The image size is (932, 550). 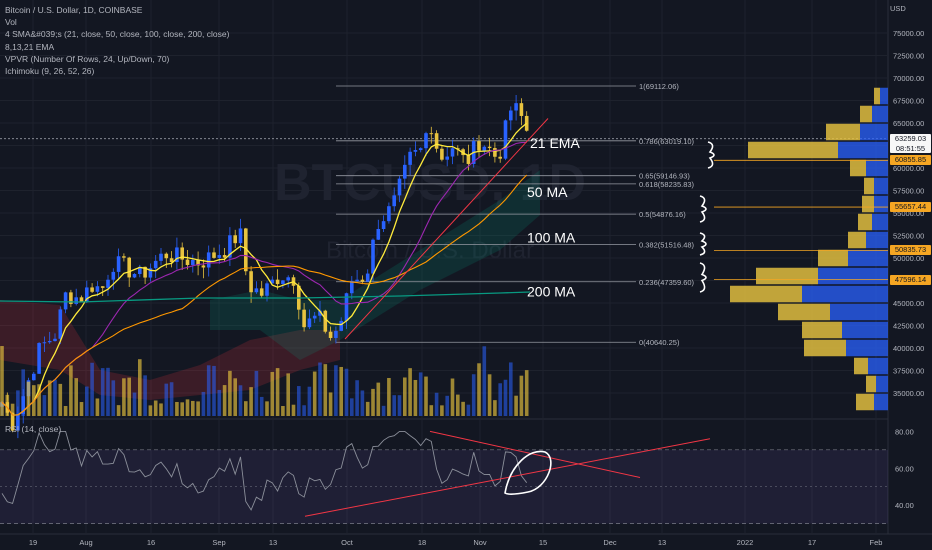 What do you see at coordinates (87, 58) in the screenshot?
I see `indicator-vpvr: VPVR (Number Of Rows, 24, Up/Down, 70)` at bounding box center [87, 58].